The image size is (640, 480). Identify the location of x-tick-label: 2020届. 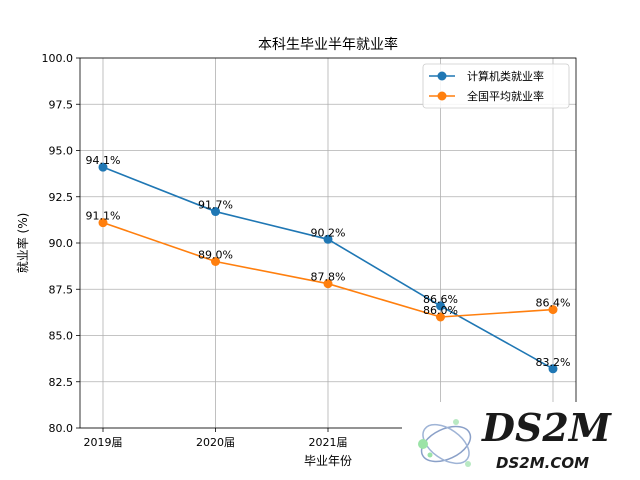
(215, 442).